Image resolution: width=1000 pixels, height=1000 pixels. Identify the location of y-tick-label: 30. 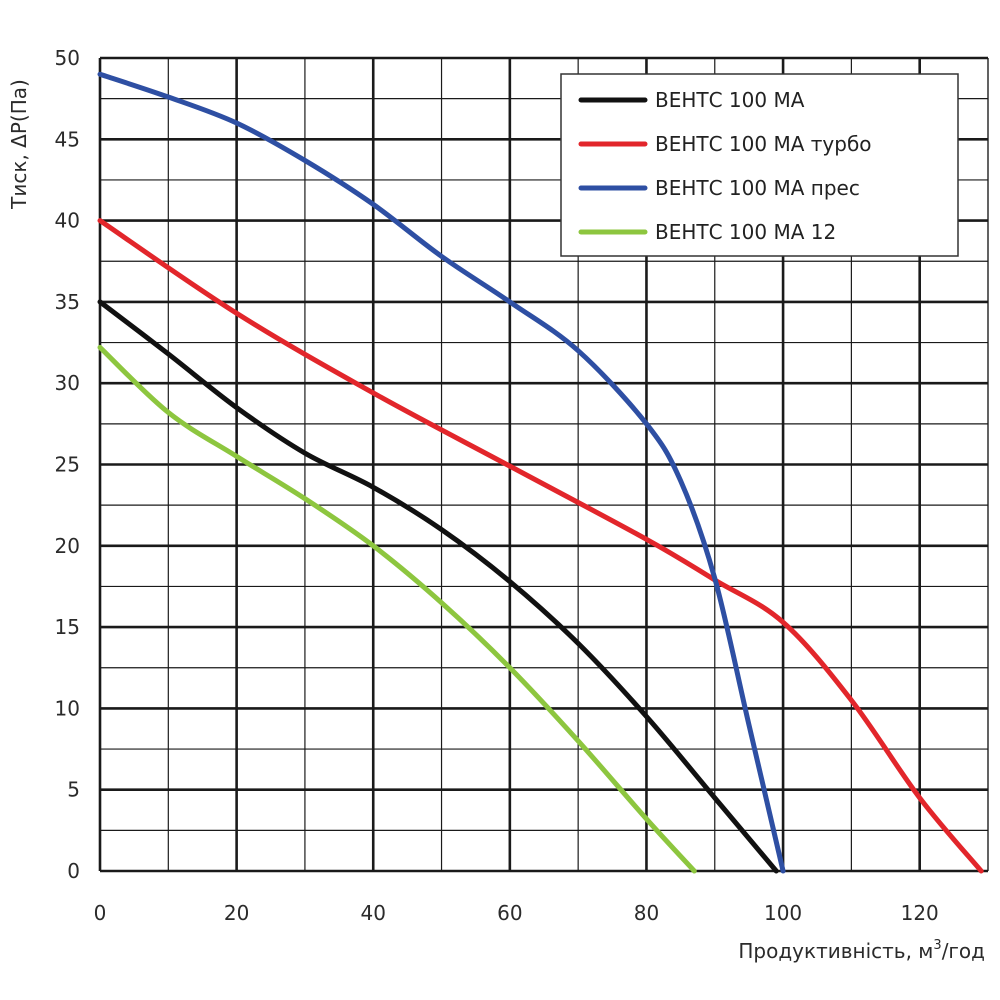
(67, 383).